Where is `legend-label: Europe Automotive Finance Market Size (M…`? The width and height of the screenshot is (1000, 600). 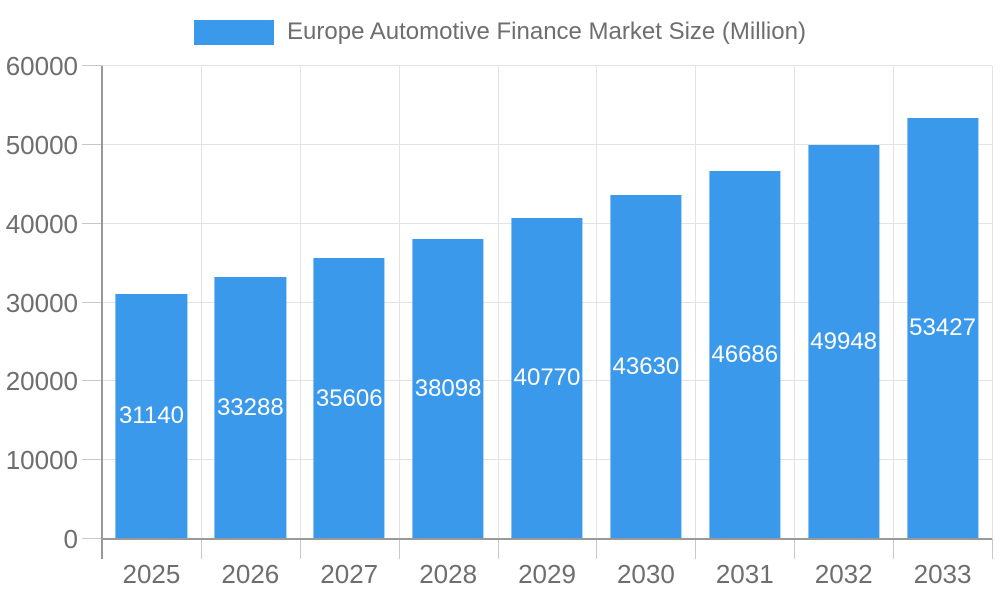 legend-label: Europe Automotive Finance Market Size (M… is located at coordinates (546, 31).